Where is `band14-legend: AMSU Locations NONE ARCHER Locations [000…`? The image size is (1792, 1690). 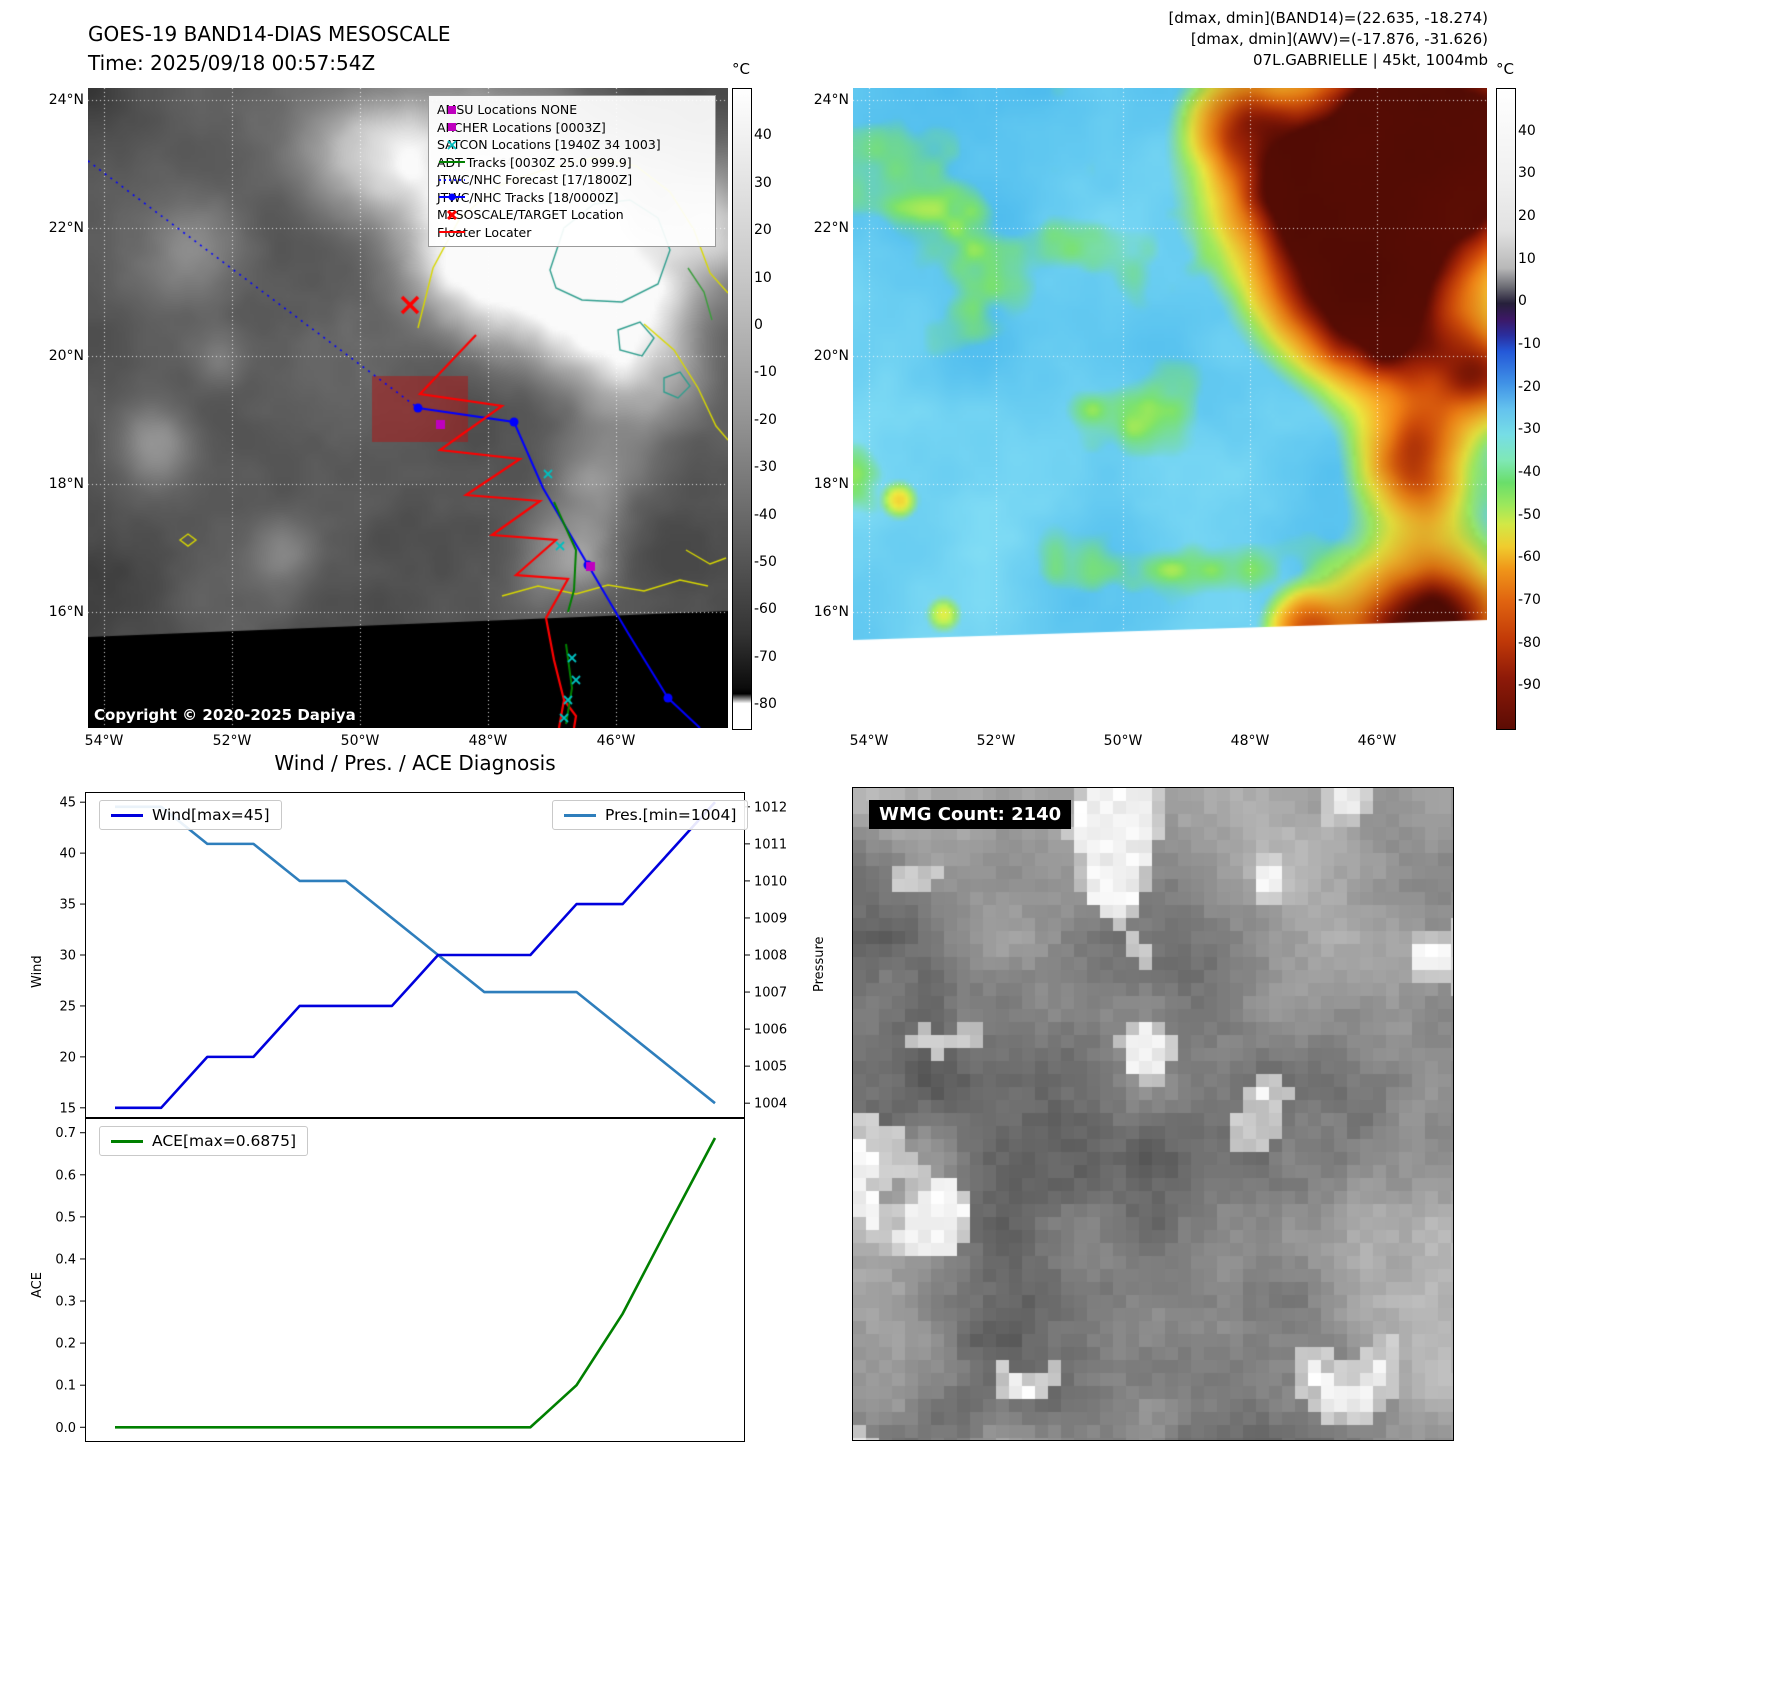
band14-legend: AMSU Locations NONE ARCHER Locations [000… is located at coordinates (572, 171).